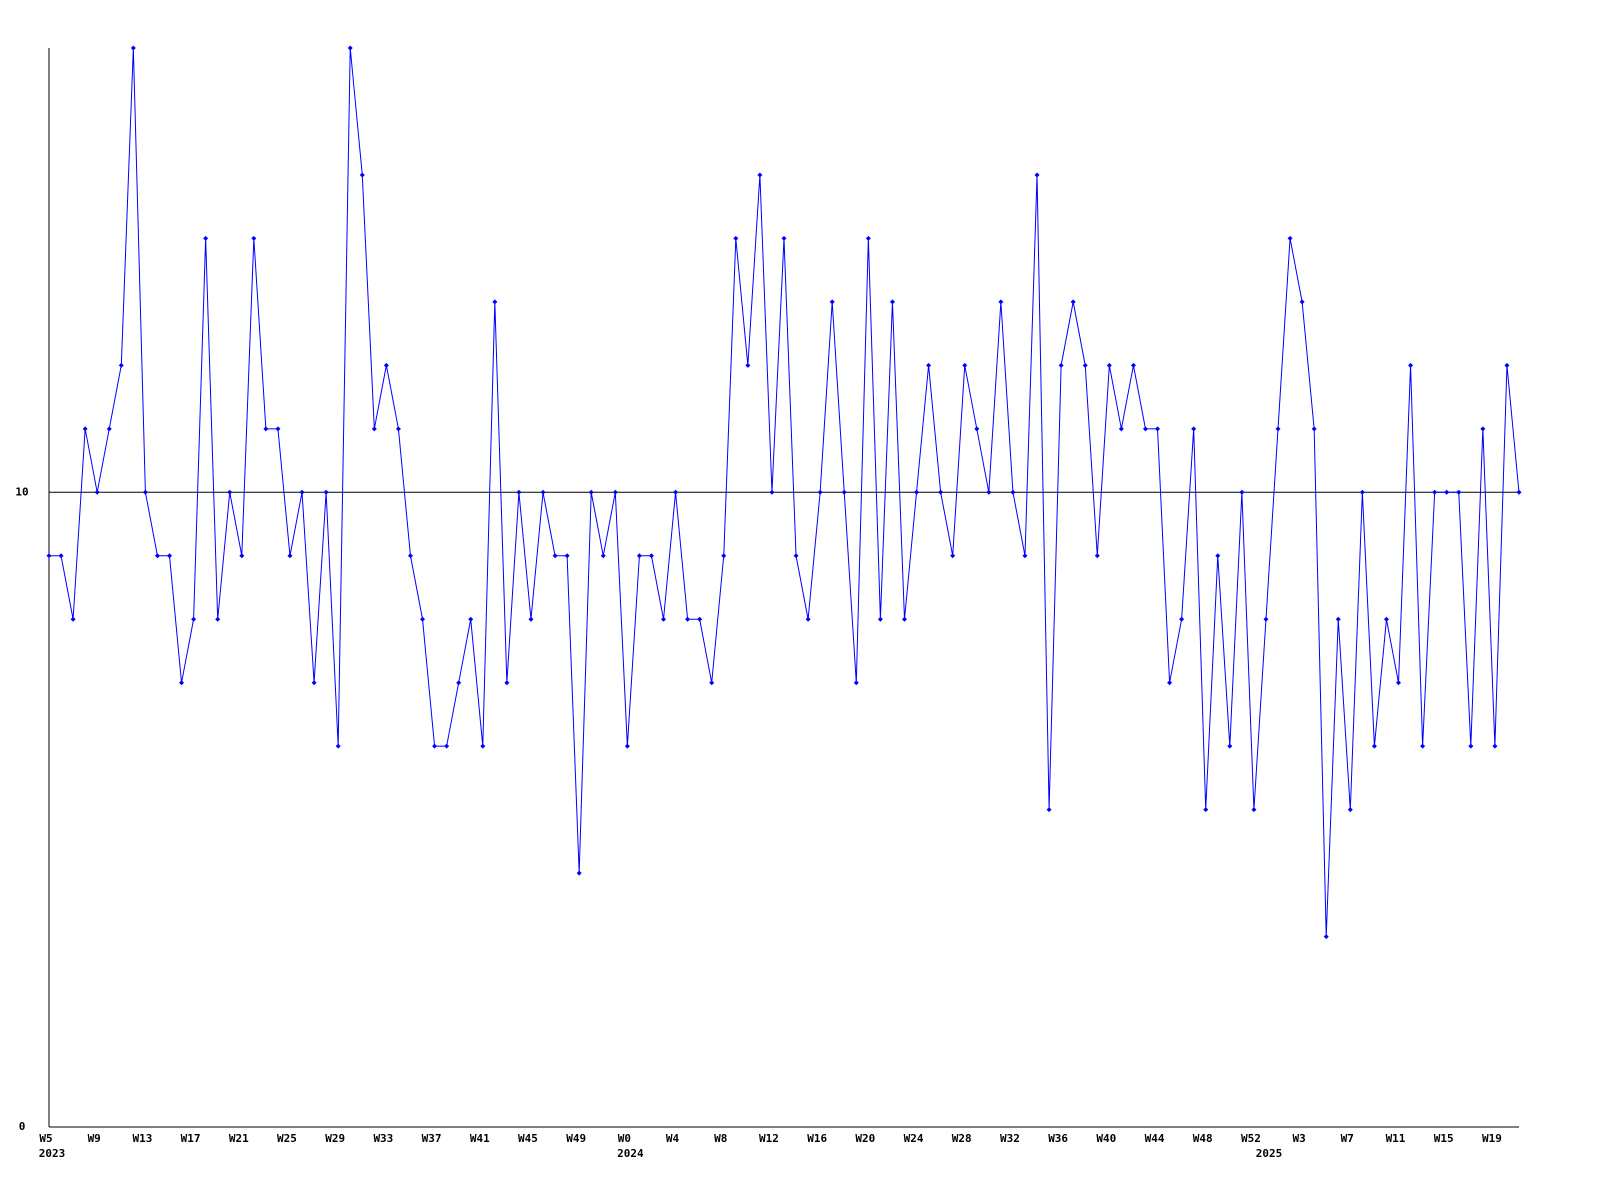 The height and width of the screenshot is (1200, 1600). I want to click on y-tick-label: 0, so click(22, 1126).